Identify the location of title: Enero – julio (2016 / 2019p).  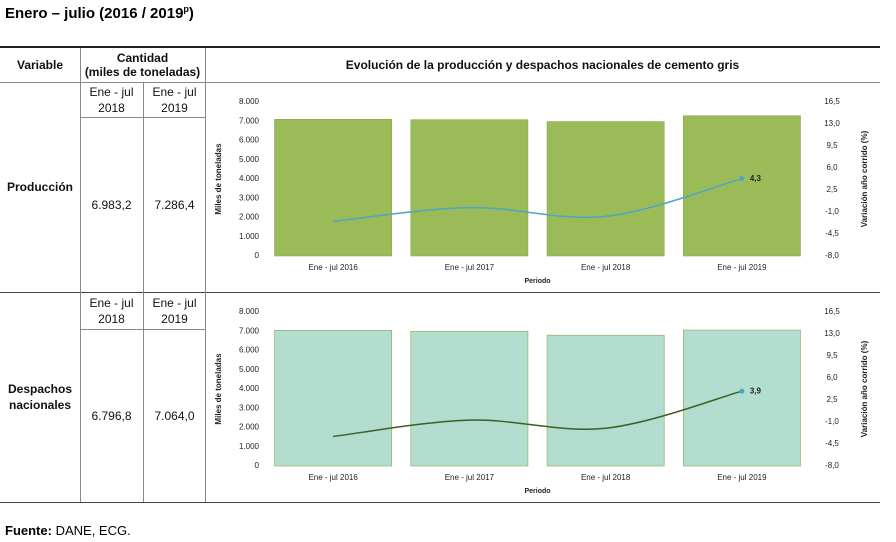
(99, 13).